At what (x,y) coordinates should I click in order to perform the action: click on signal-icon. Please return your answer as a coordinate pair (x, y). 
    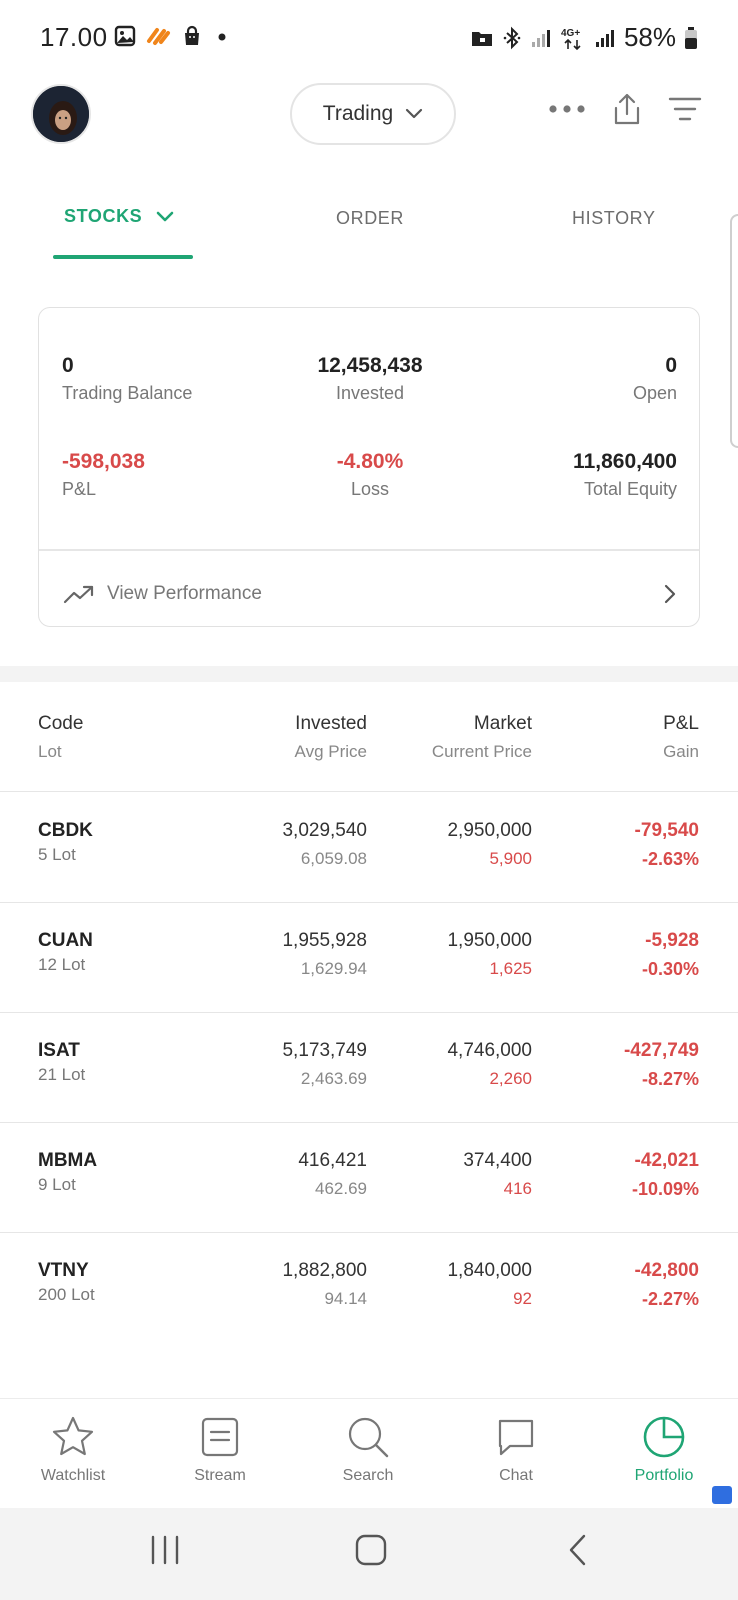
    Looking at the image, I should click on (540, 38).